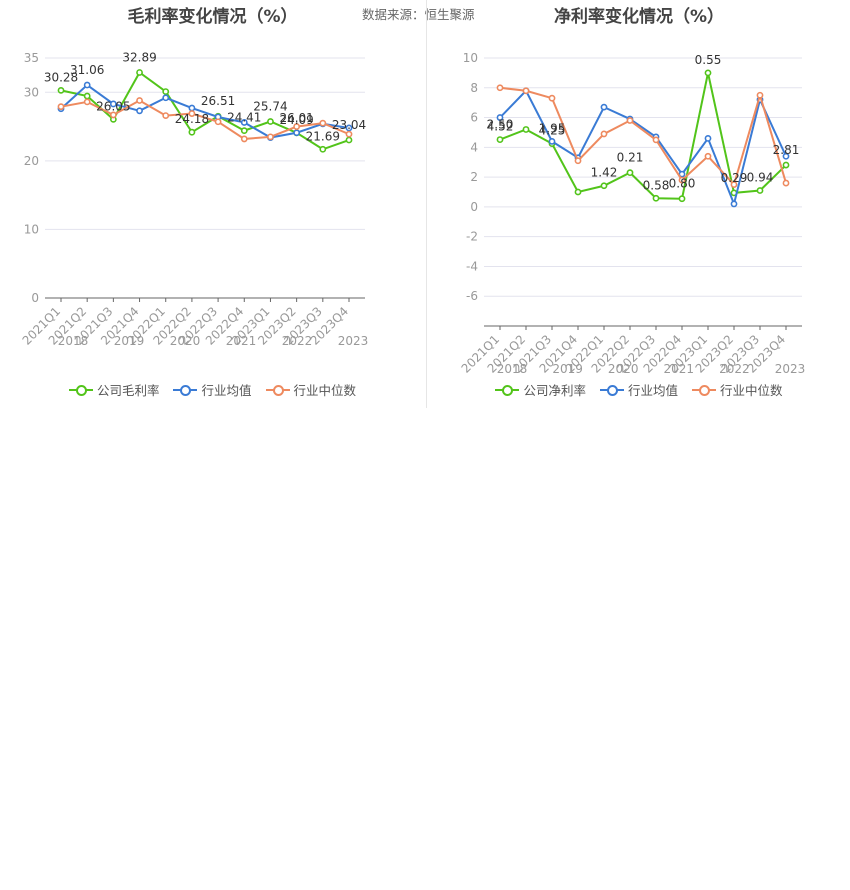  What do you see at coordinates (652, 390) in the screenshot?
I see `legend-label: 行业均值` at bounding box center [652, 390].